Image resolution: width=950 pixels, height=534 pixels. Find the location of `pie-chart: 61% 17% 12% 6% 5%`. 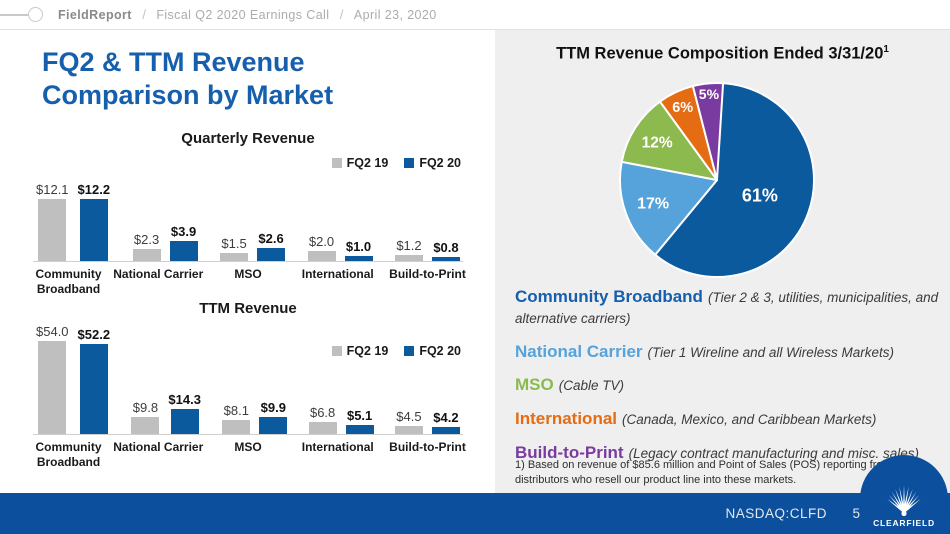

pie-chart: 61% 17% 12% 6% 5% is located at coordinates (717, 180).